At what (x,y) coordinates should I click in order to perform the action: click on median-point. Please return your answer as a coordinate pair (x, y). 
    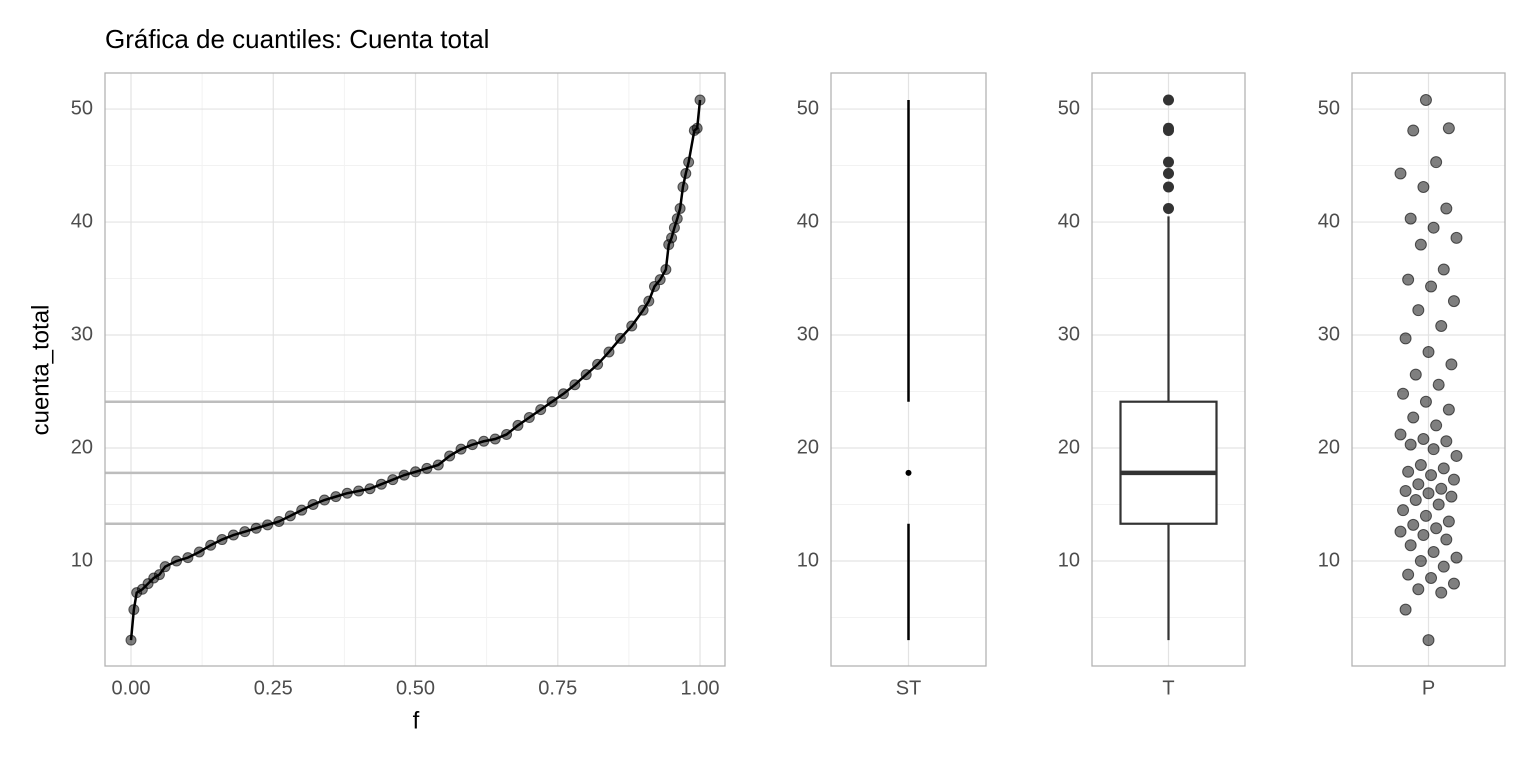
    Looking at the image, I should click on (908, 472).